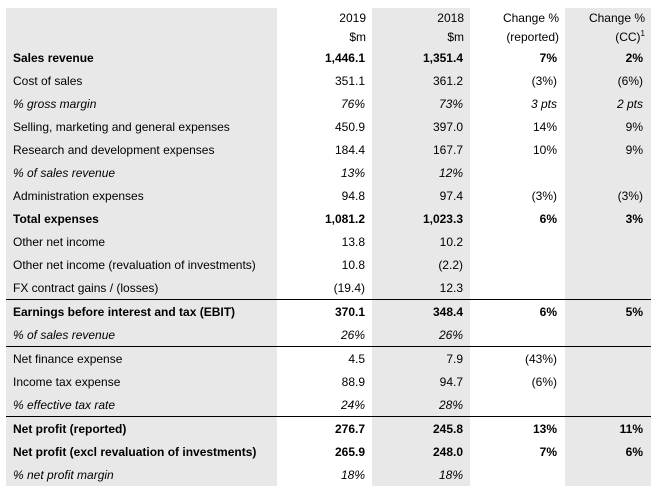 The width and height of the screenshot is (657, 502). I want to click on value-2018: 73%, so click(421, 103).